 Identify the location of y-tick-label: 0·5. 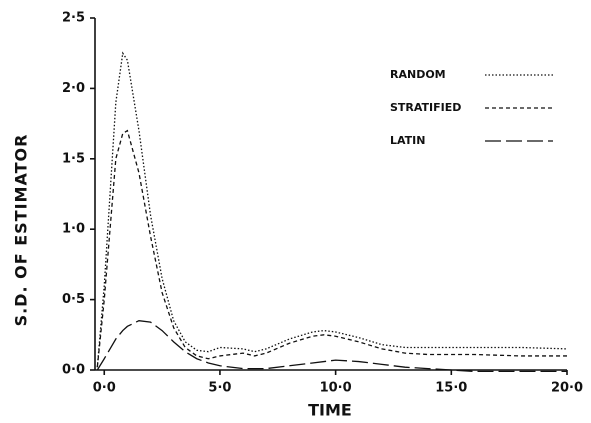
(73, 299).